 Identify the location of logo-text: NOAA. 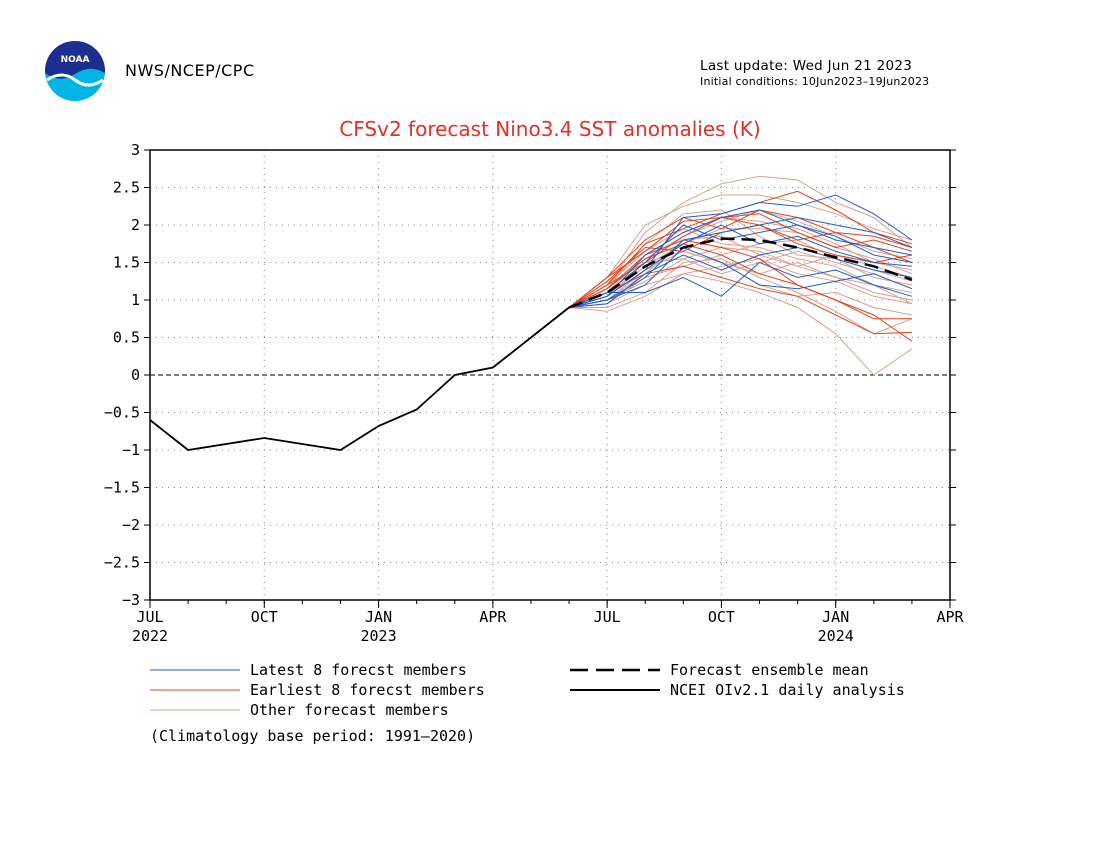
(75, 60).